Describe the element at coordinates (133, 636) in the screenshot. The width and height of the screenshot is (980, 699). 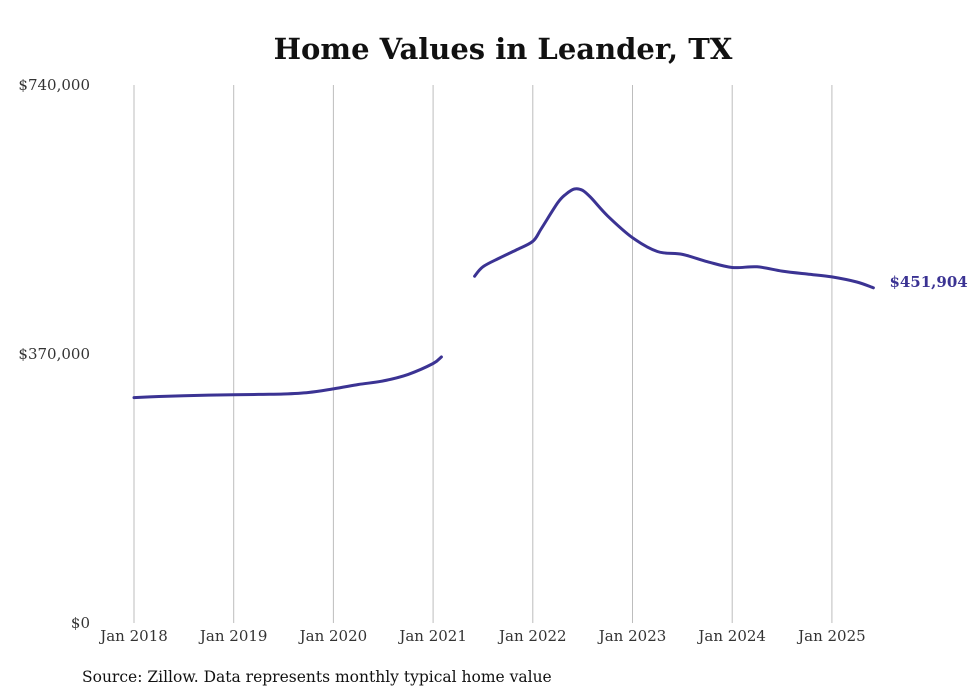
I see `x-tick-label: Jan 2018` at that location.